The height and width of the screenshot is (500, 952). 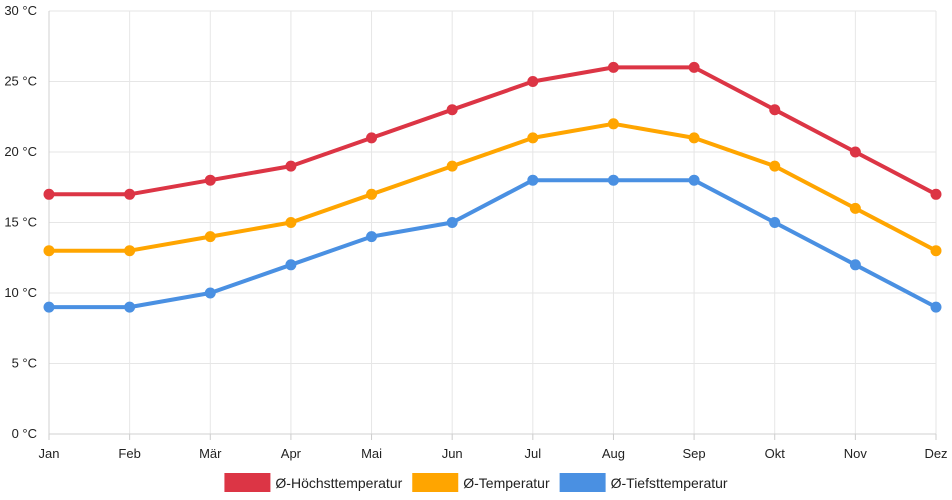 I want to click on legend-label-avg: Ø-Temperatur, so click(x=506, y=483).